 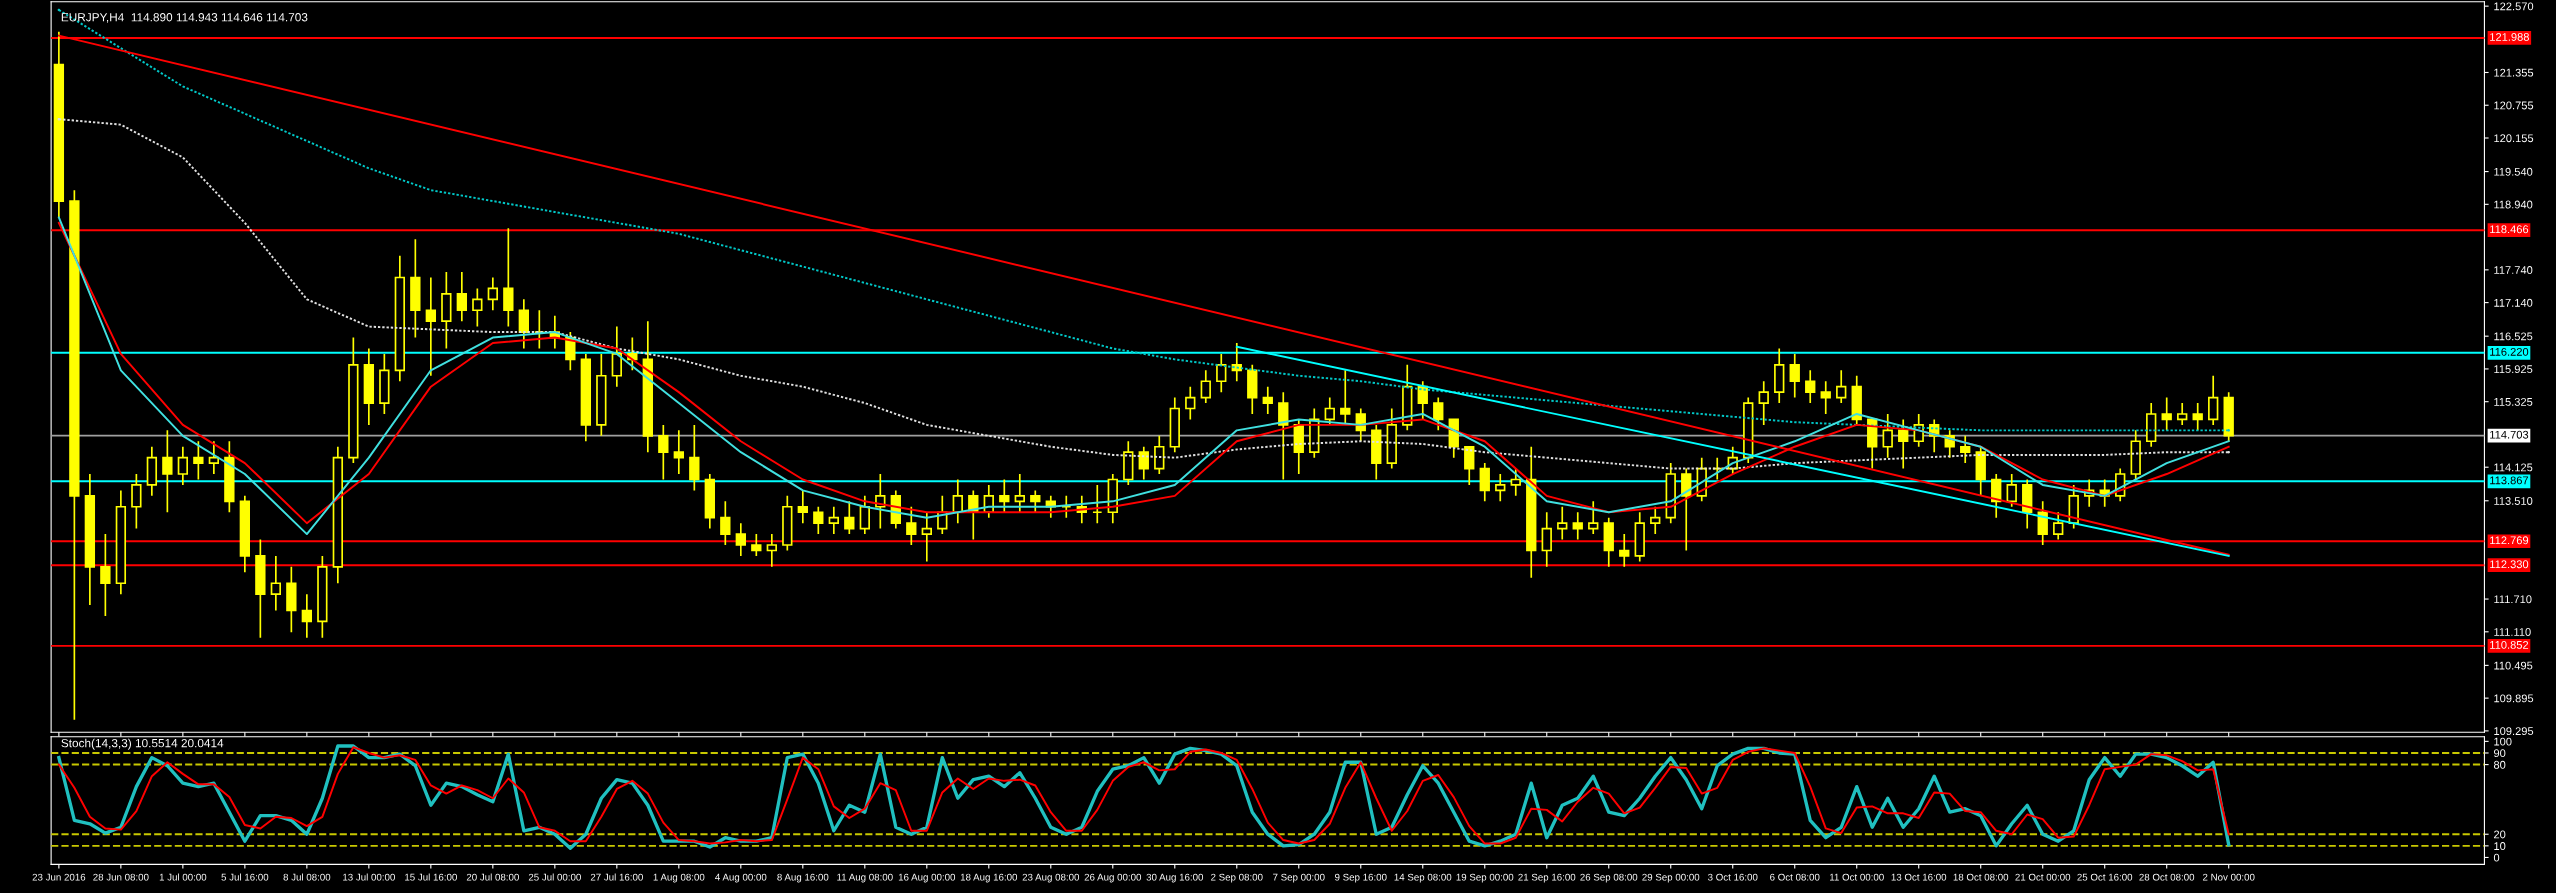 What do you see at coordinates (184, 18) in the screenshot?
I see `text: EURJPY,H4 114.890 114.943 114.646 114.703` at bounding box center [184, 18].